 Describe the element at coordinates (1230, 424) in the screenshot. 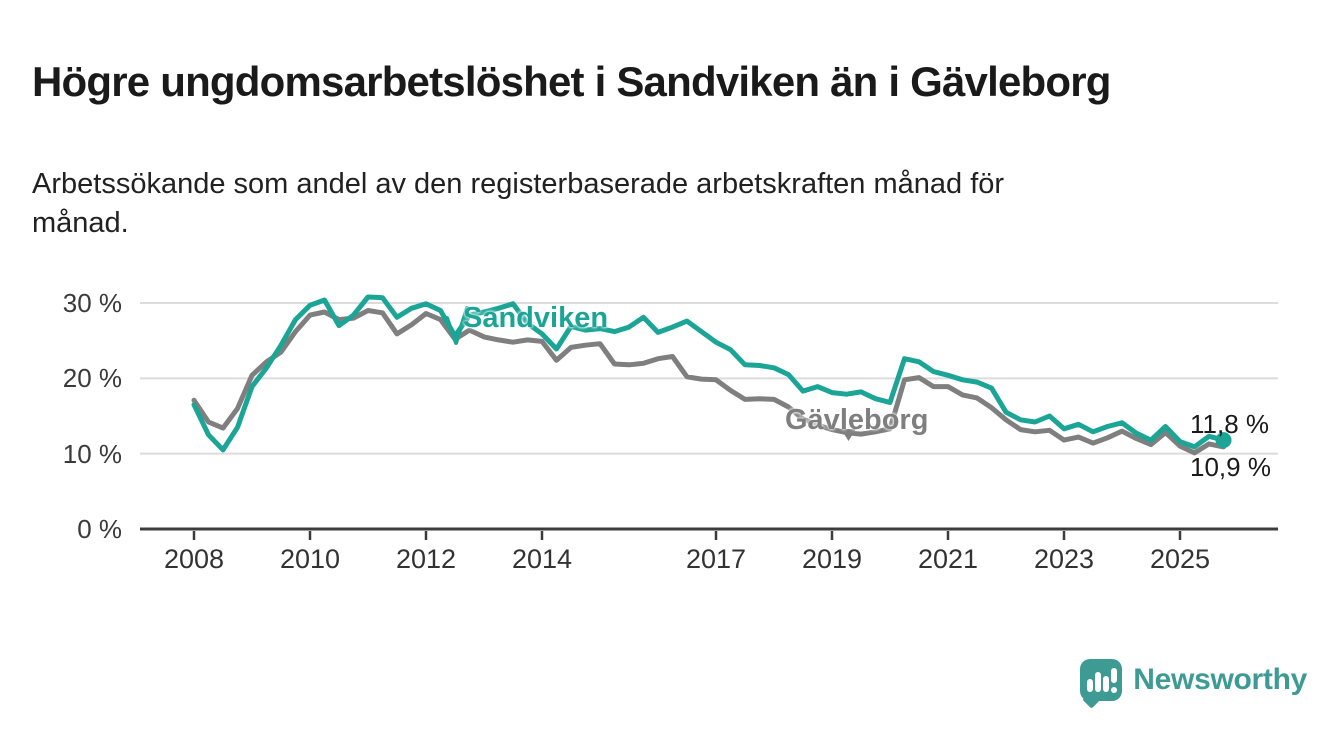

I see `end-value-sandviken: 11,8 %` at that location.